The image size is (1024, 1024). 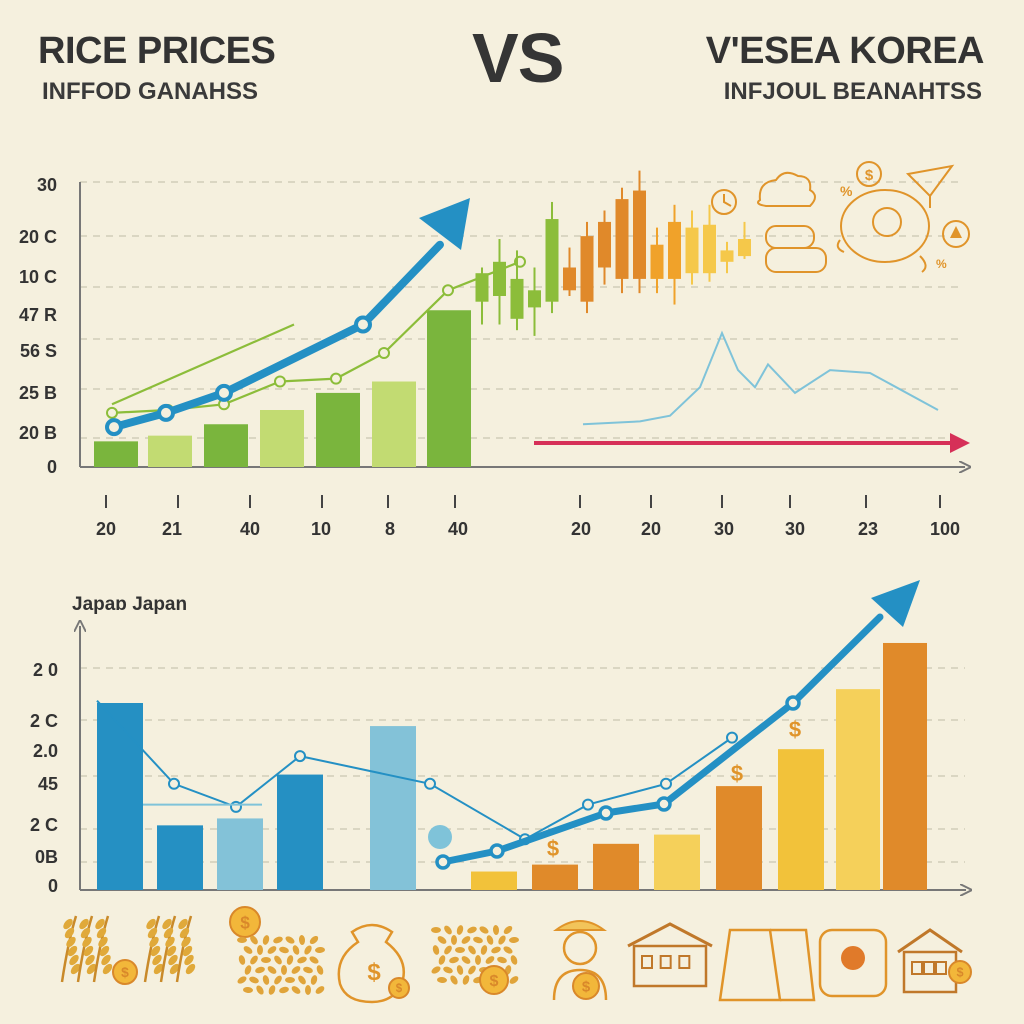 I want to click on subtitle-right: INFJOUL BEANAHTSS, so click(x=852, y=91).